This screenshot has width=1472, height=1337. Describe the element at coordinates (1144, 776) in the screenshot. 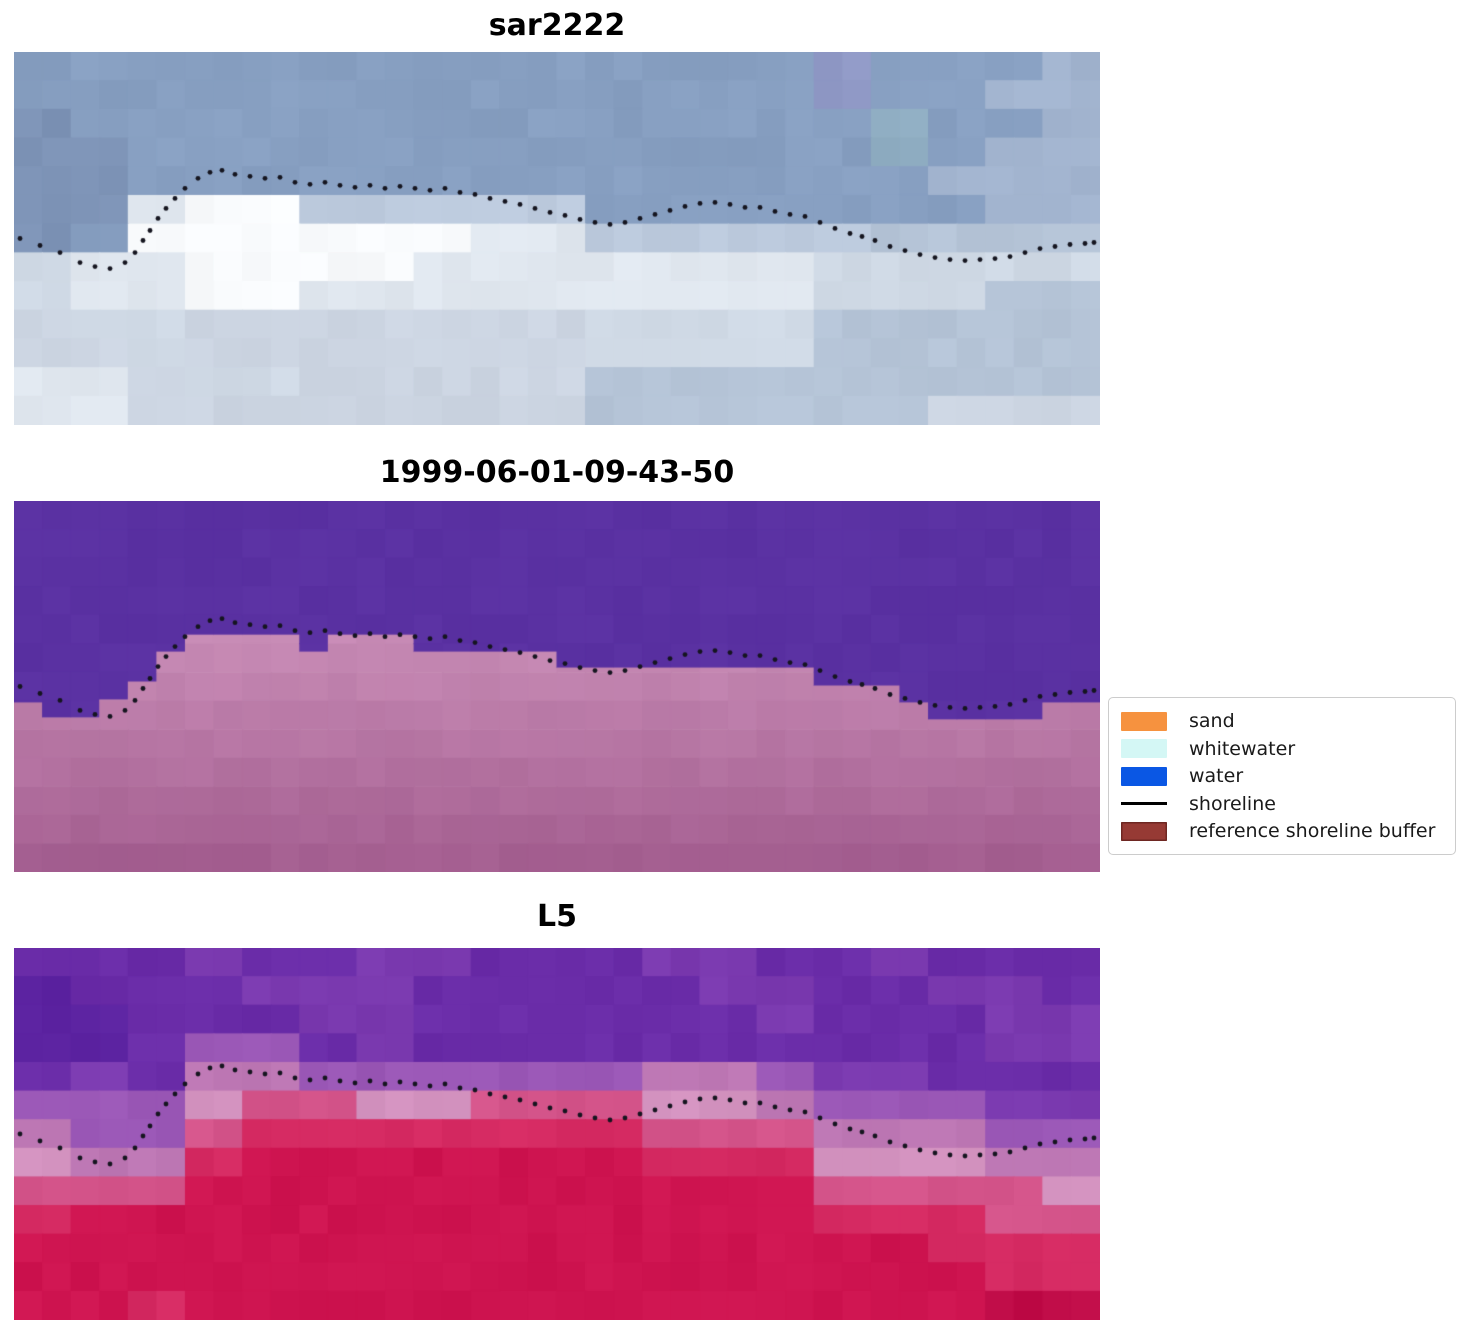

I see `water-swatch` at that location.